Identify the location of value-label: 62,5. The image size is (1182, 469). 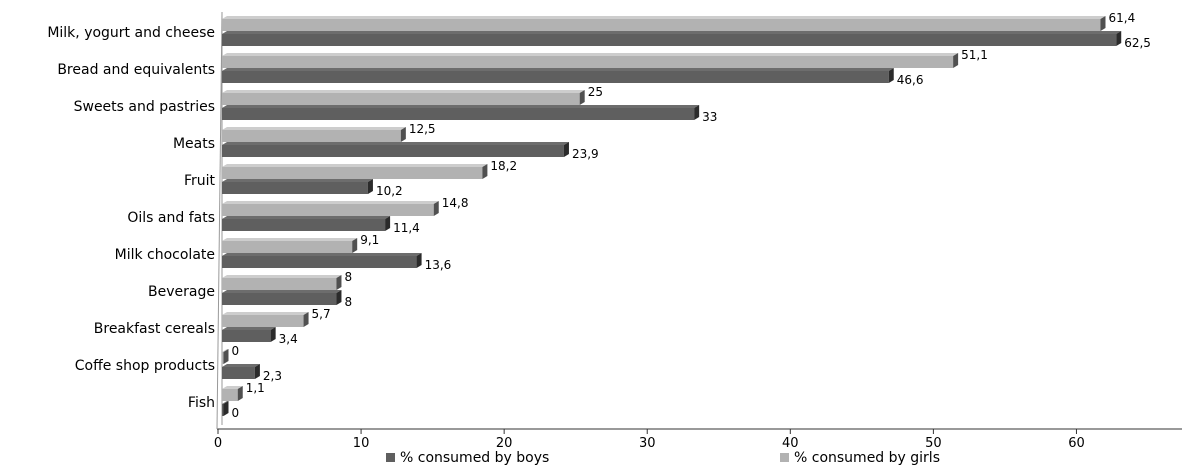
(1137, 43).